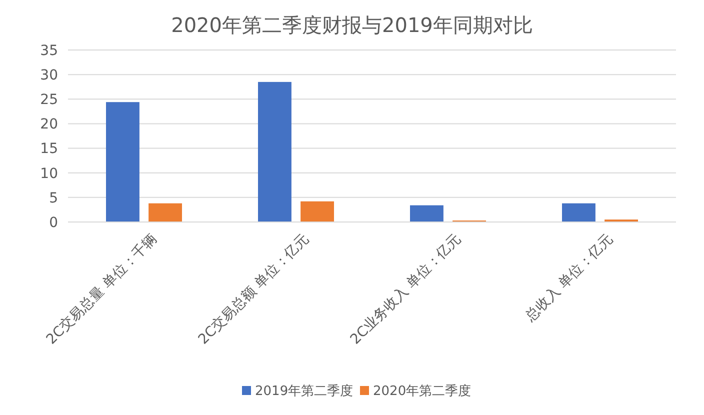 The image size is (704, 415). What do you see at coordinates (406, 289) in the screenshot?
I see `x-tick-label: 2C业务收入 单位：亿元` at bounding box center [406, 289].